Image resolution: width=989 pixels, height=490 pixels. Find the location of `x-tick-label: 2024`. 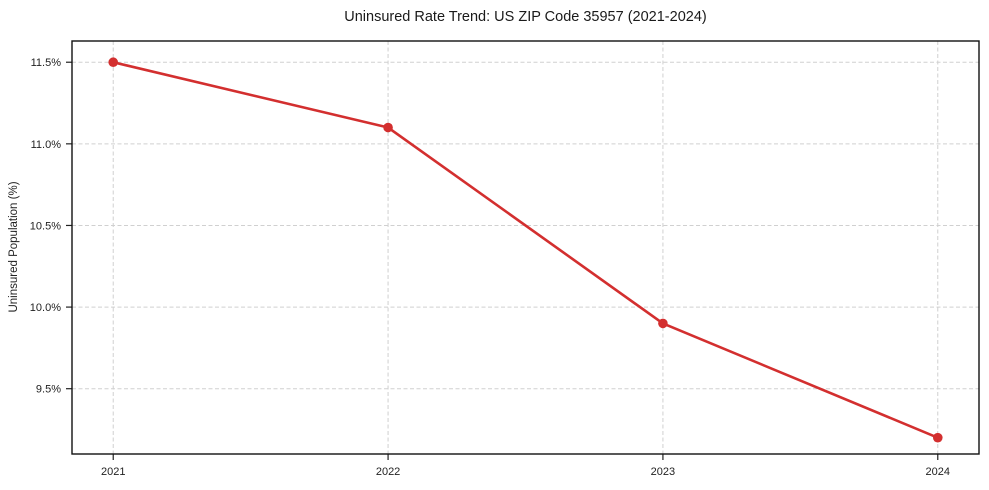

x-tick-label: 2024 is located at coordinates (938, 472).